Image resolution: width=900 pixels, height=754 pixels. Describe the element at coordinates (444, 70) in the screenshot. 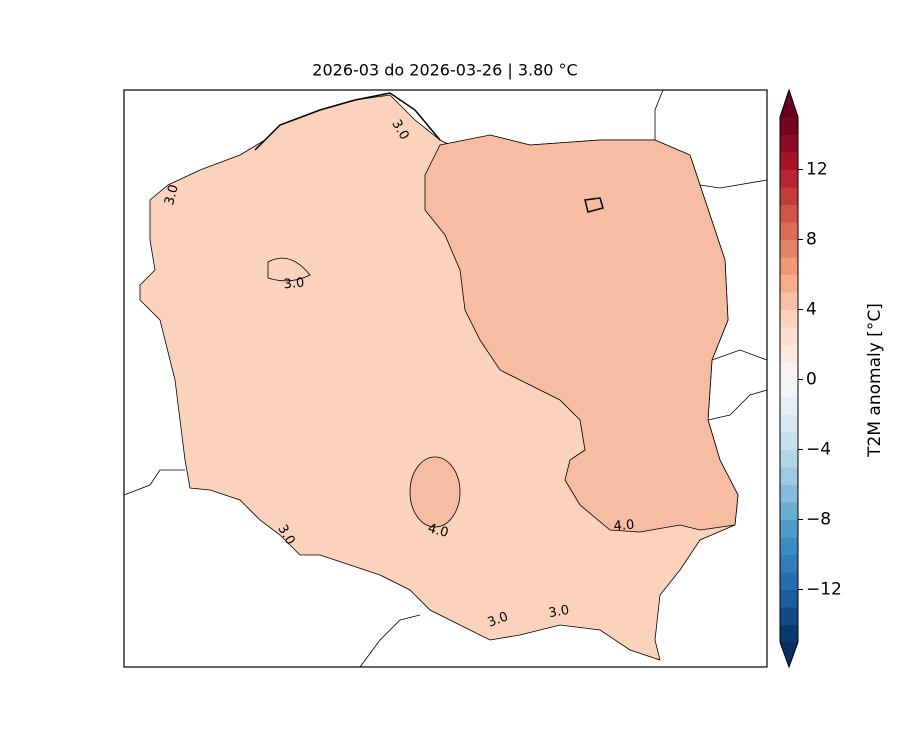

I see `map-title: 2026-03 do 2026-03-26 | 3.80 °C` at that location.